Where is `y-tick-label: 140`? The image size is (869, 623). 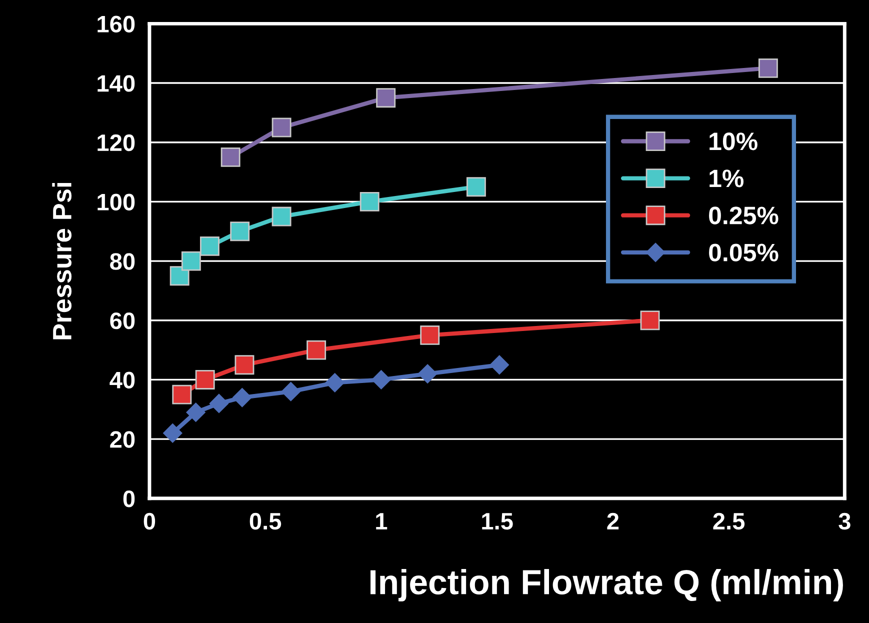 y-tick-label: 140 is located at coordinates (116, 83).